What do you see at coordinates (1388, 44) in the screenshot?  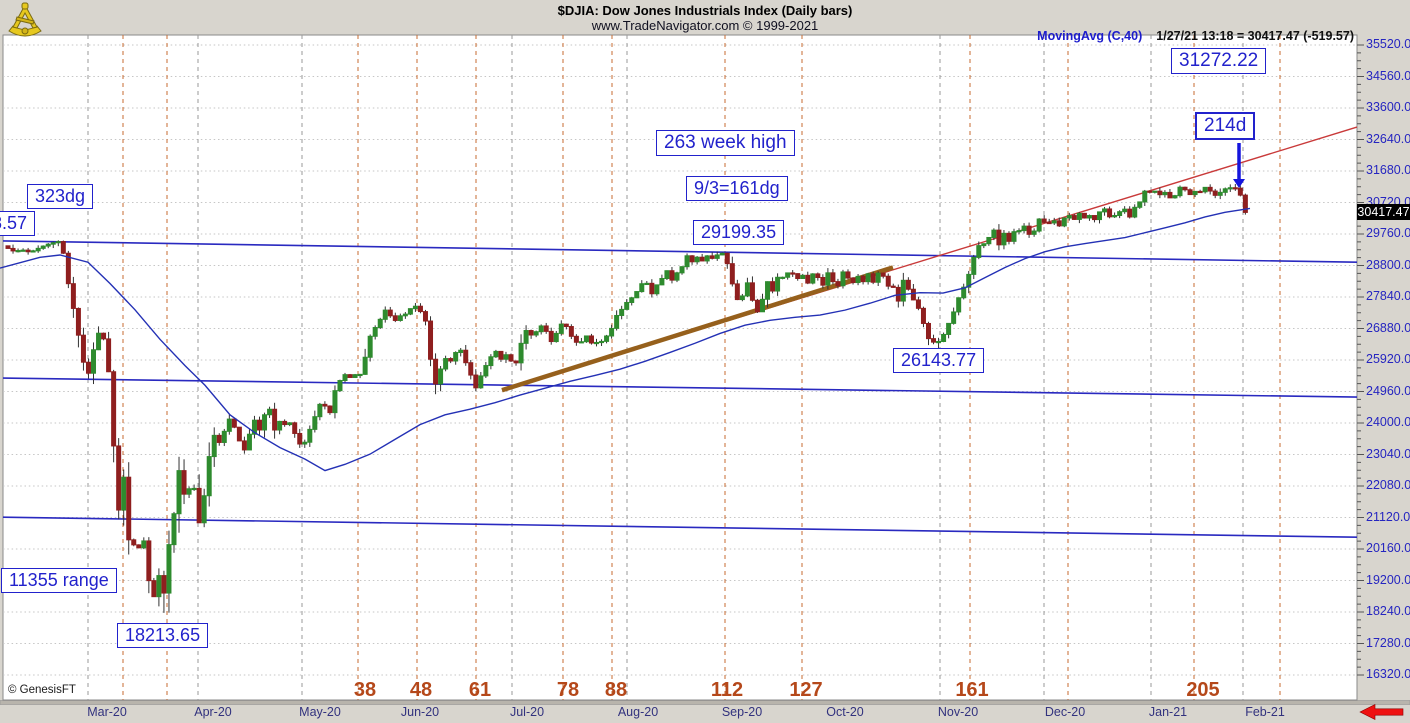 I see `price-tick-label: 35520.0` at bounding box center [1388, 44].